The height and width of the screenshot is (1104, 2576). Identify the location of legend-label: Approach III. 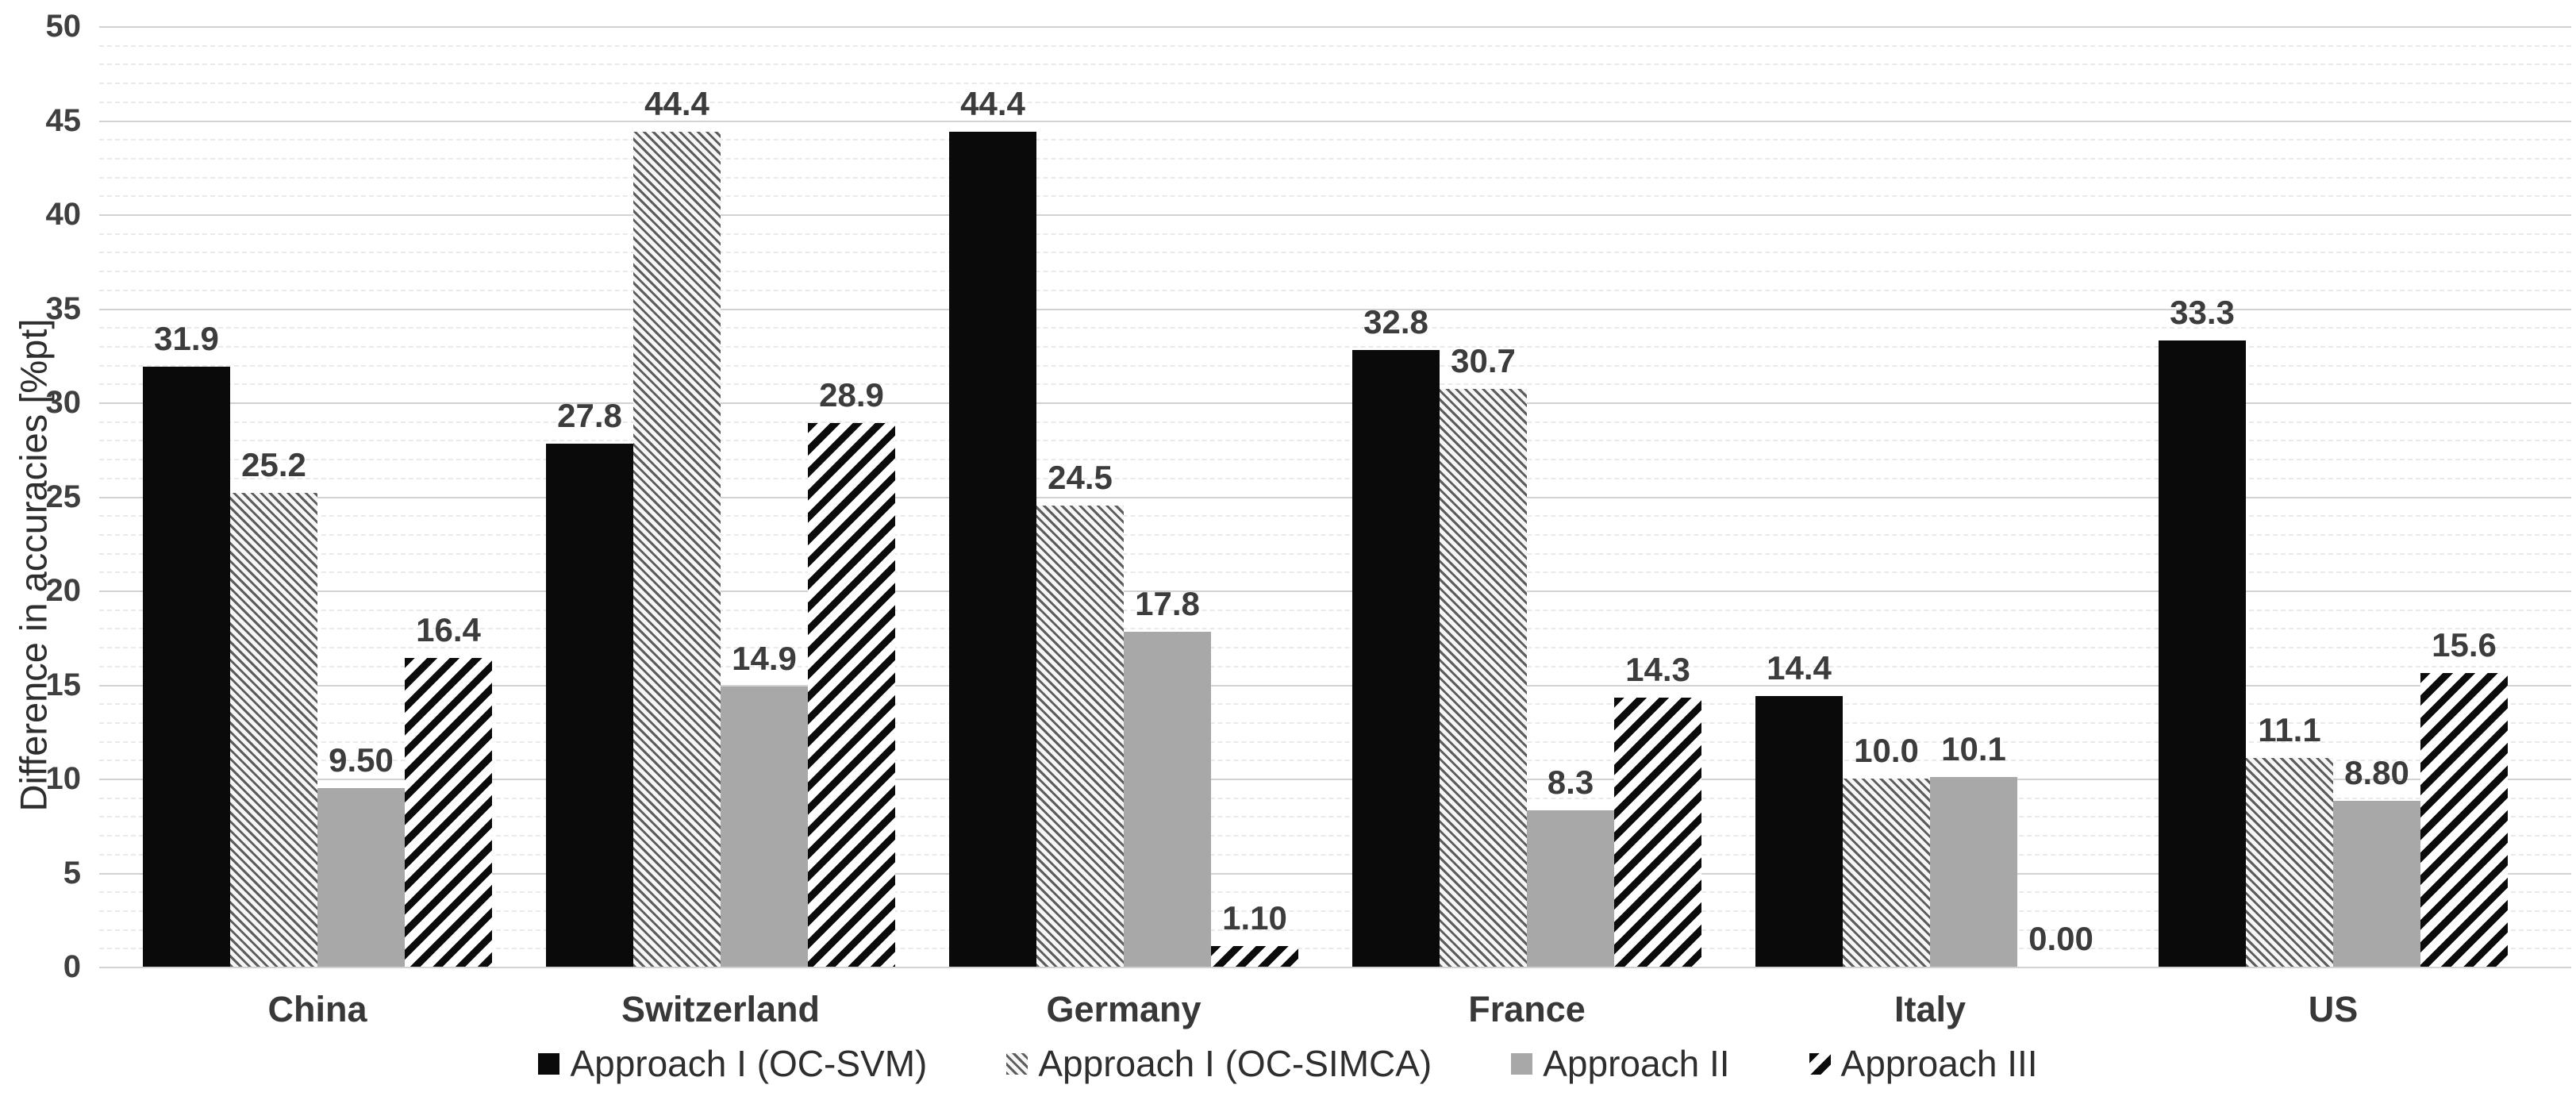
(1939, 1063).